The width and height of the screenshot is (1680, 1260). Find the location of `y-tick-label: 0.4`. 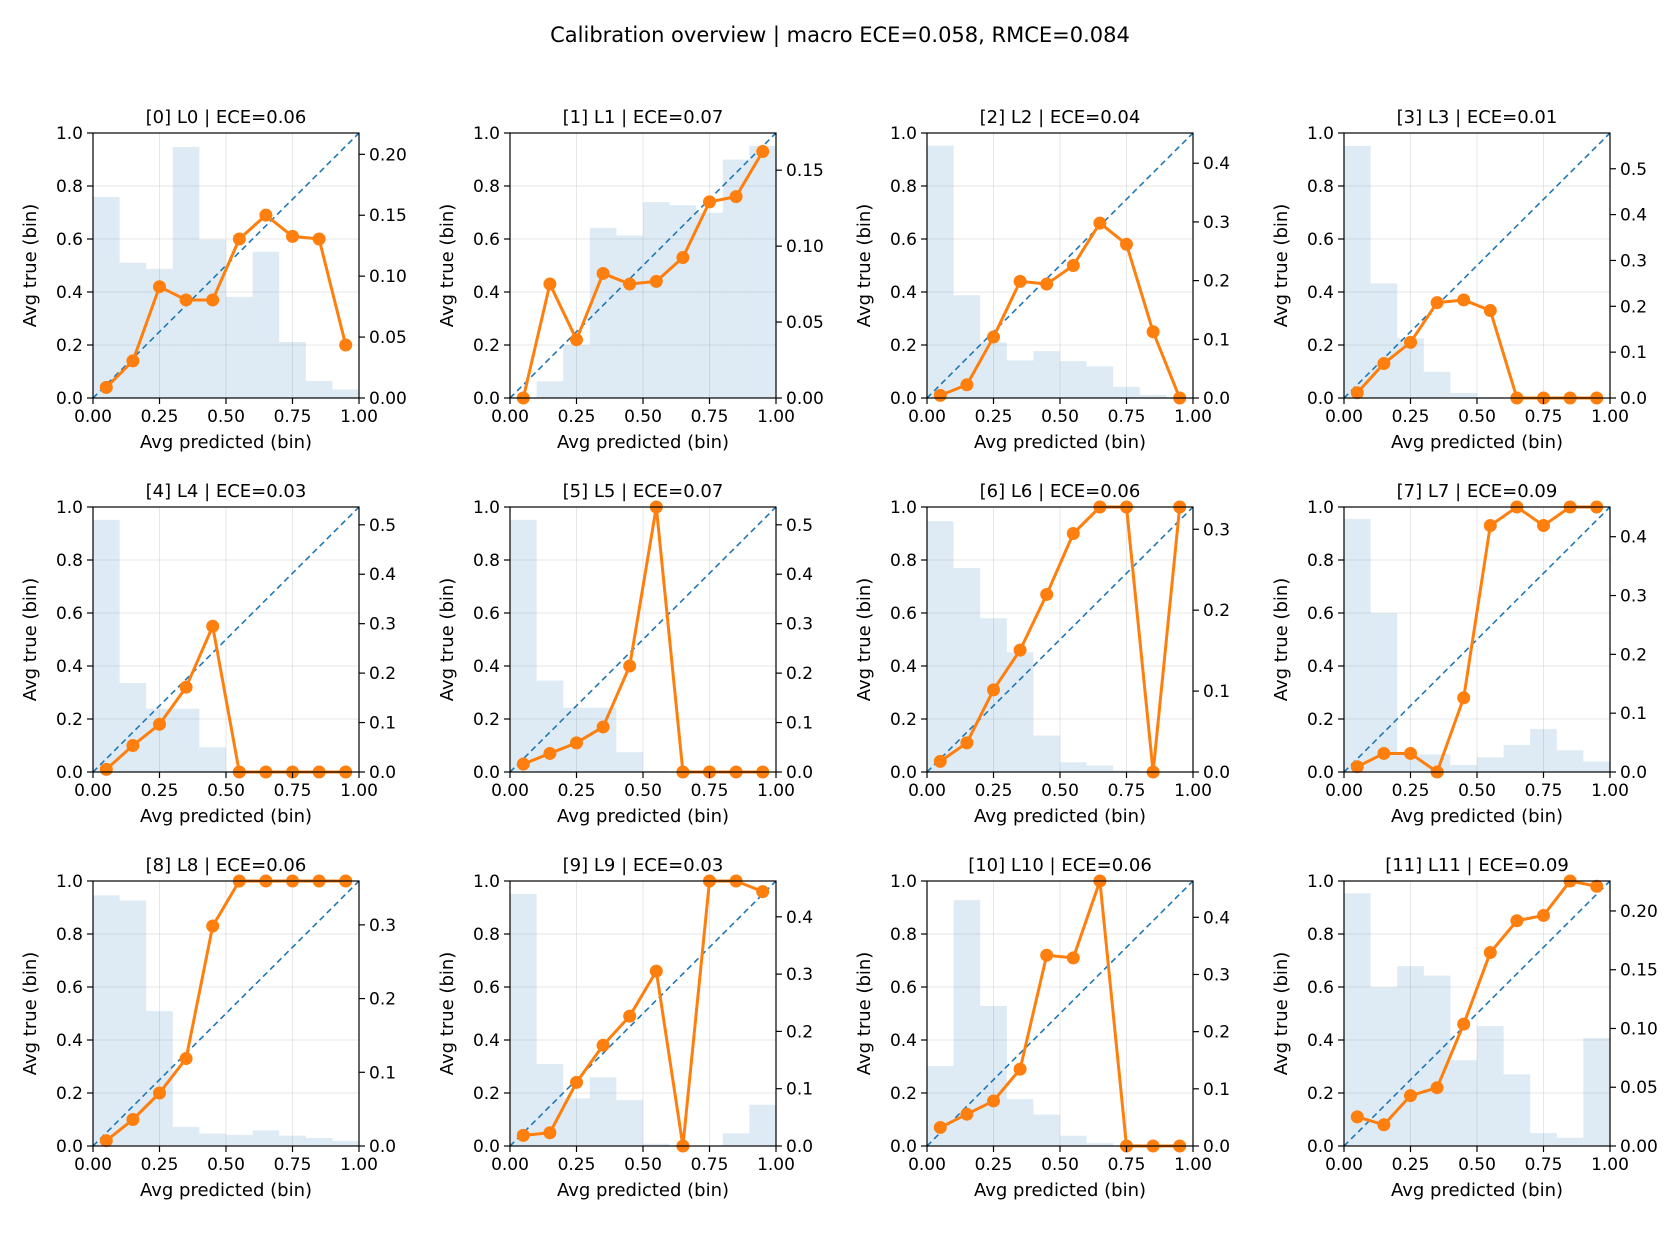

y-tick-label: 0.4 is located at coordinates (486, 293).